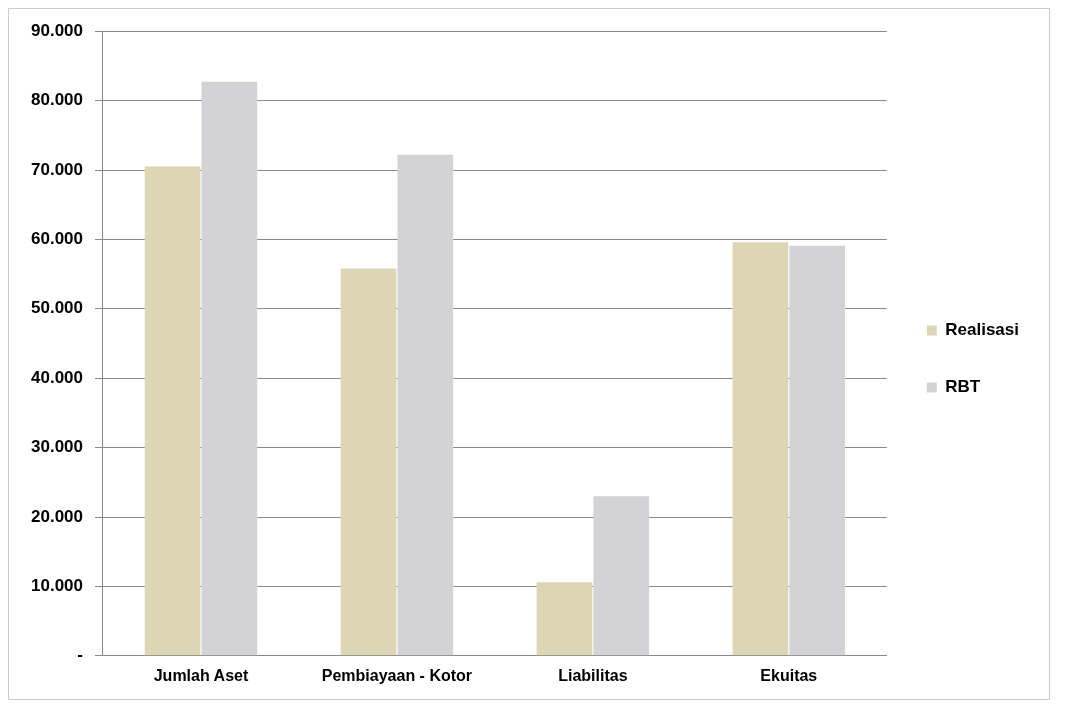  I want to click on y-tick-label: 80.000, so click(57, 100).